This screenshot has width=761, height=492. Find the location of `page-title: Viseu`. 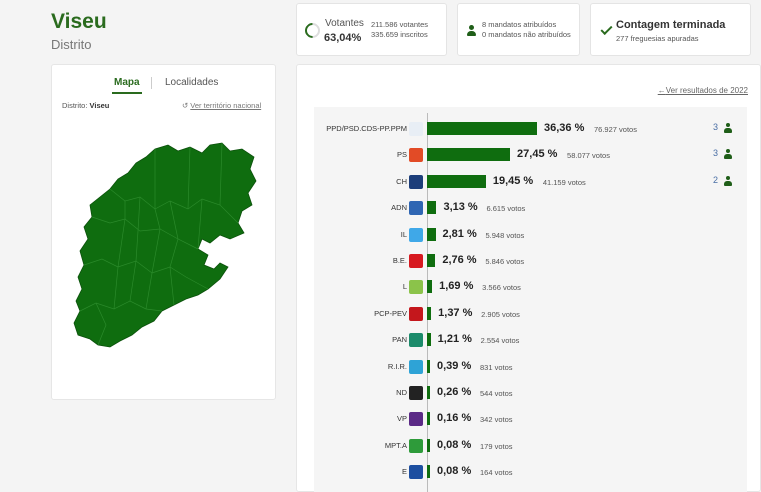

page-title: Viseu is located at coordinates (79, 21).